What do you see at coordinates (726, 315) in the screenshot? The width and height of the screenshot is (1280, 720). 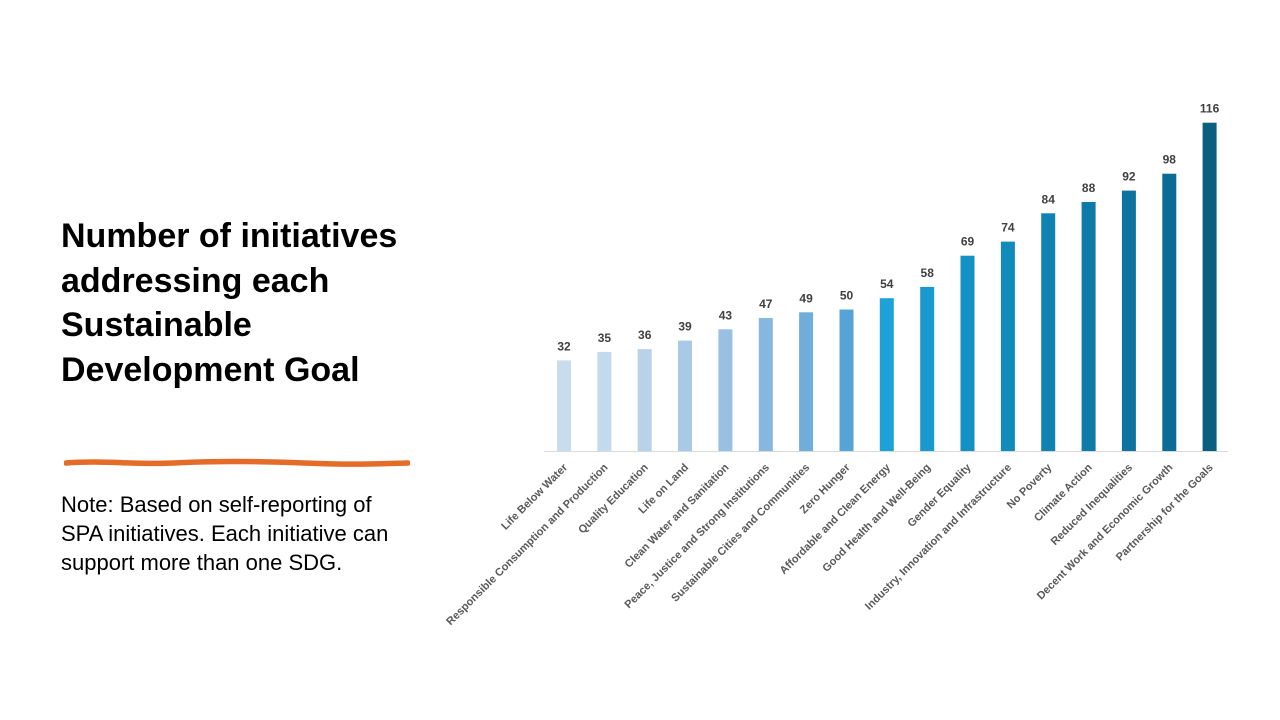 I see `value-label-5: 43` at bounding box center [726, 315].